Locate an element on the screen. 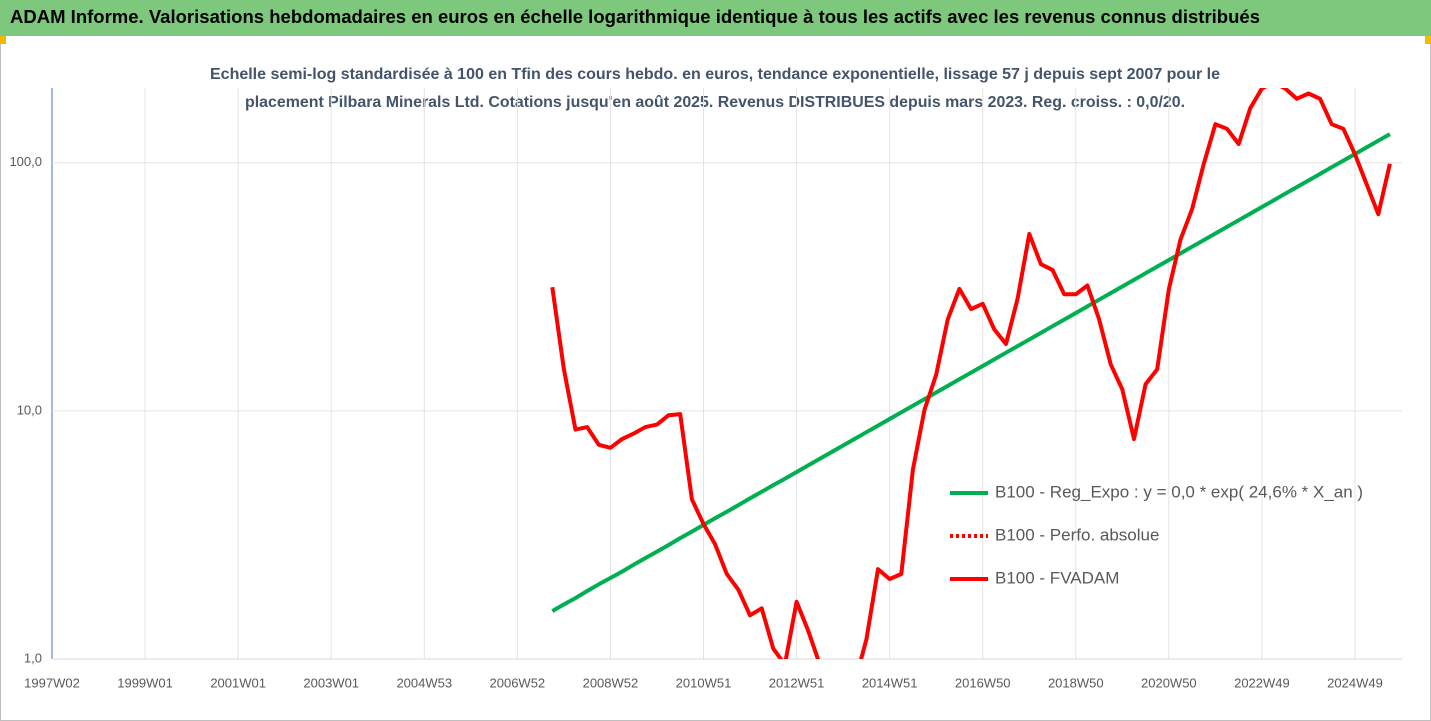  legend-label: B100 - FVADAM is located at coordinates (1057, 577).